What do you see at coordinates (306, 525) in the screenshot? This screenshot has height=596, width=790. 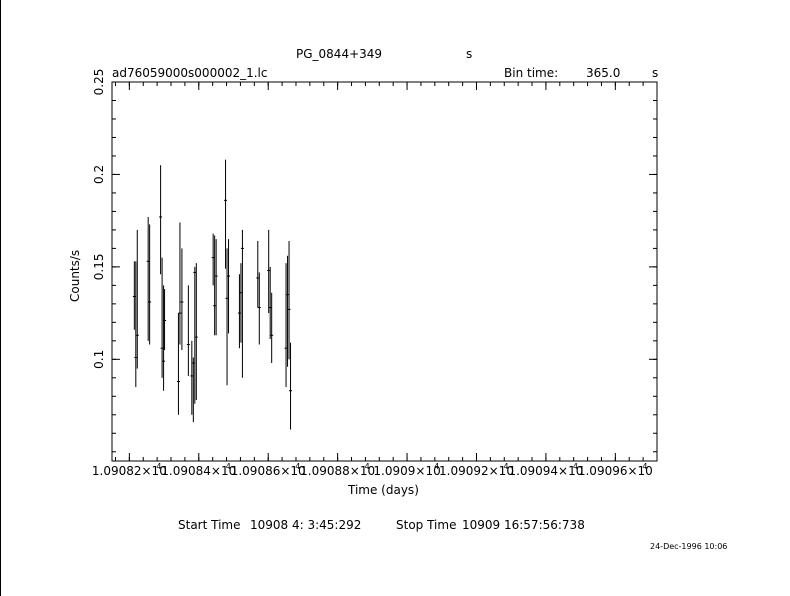 I see `start-time-value: 10908 4: 3:45:292` at bounding box center [306, 525].